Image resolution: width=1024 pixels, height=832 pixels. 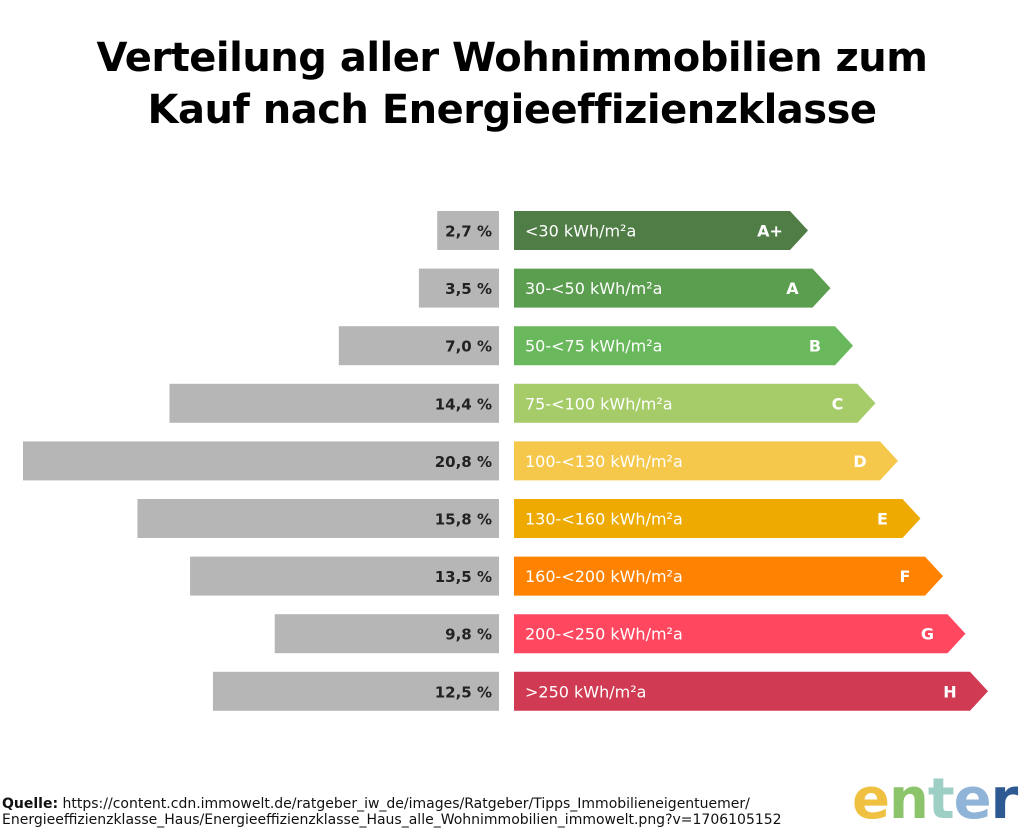 I want to click on value-bar-a, so click(x=458, y=288).